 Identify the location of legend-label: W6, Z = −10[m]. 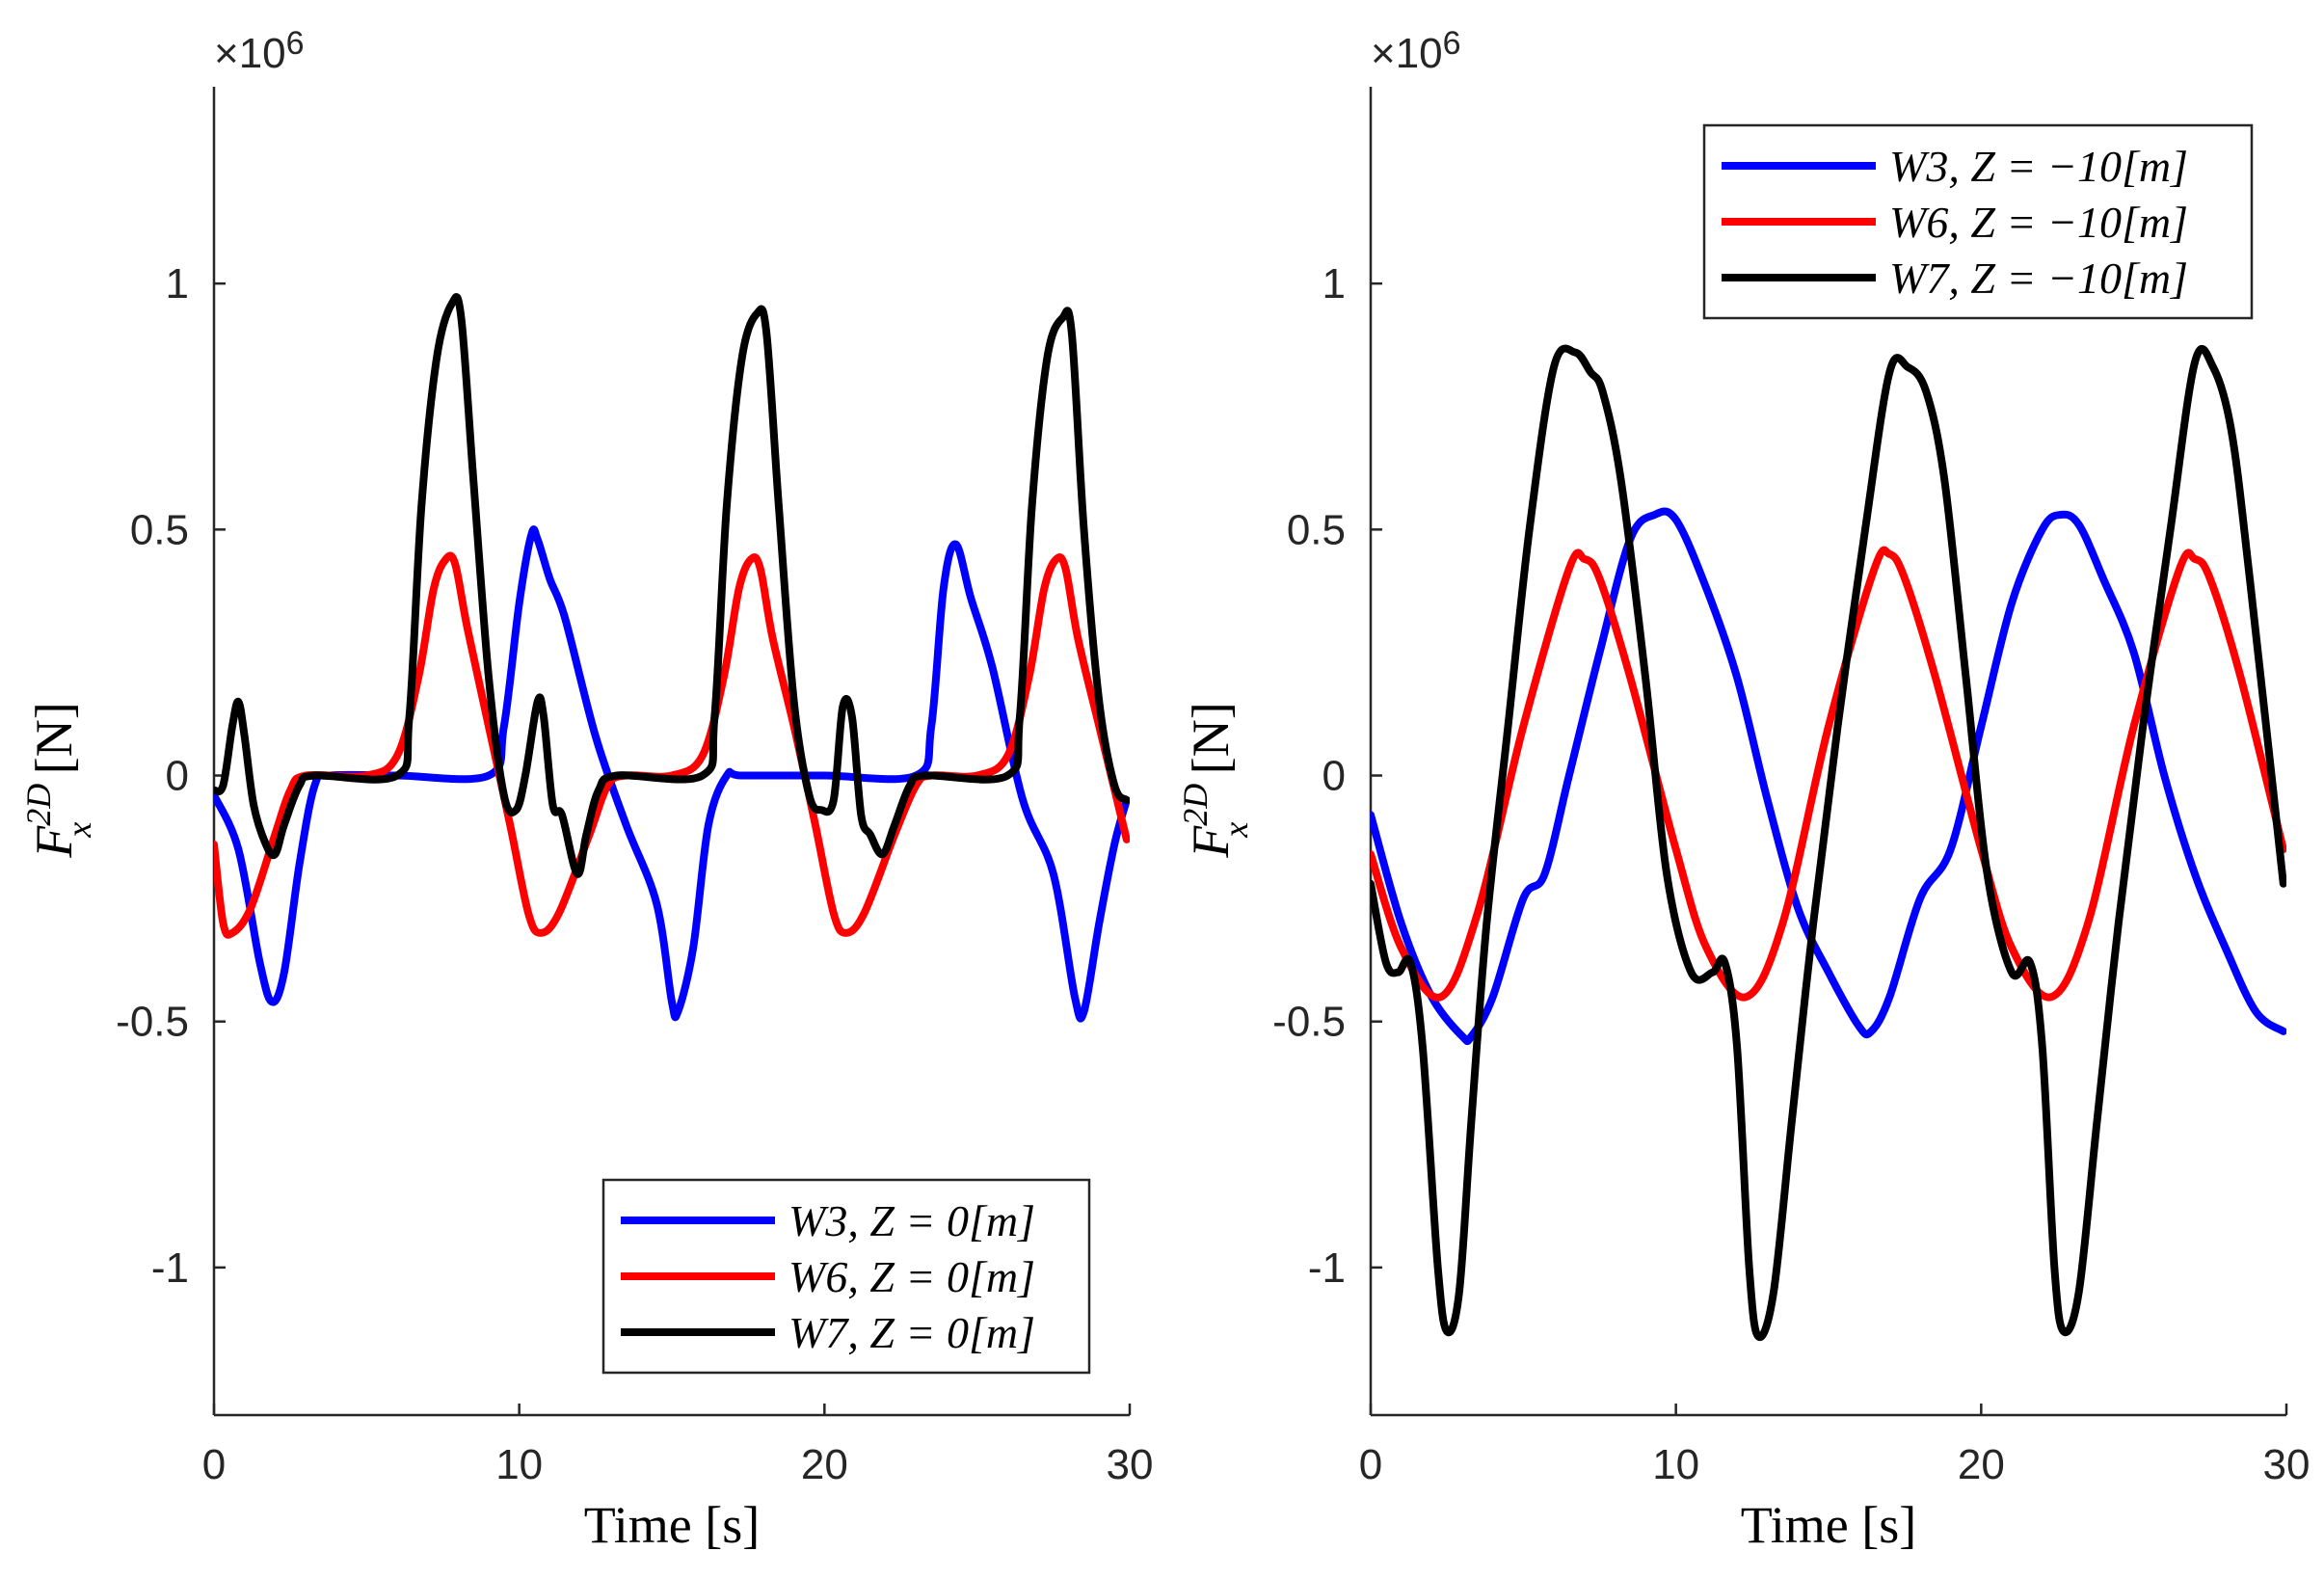
(2038, 223).